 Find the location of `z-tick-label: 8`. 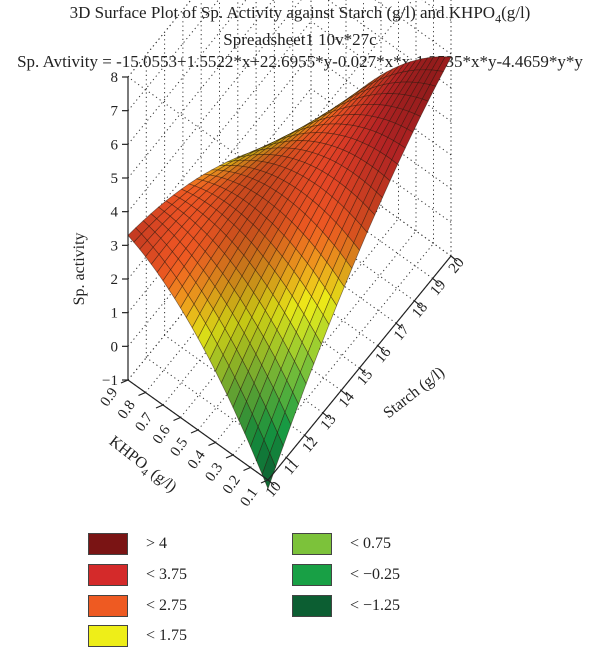

z-tick-label: 8 is located at coordinates (115, 78).